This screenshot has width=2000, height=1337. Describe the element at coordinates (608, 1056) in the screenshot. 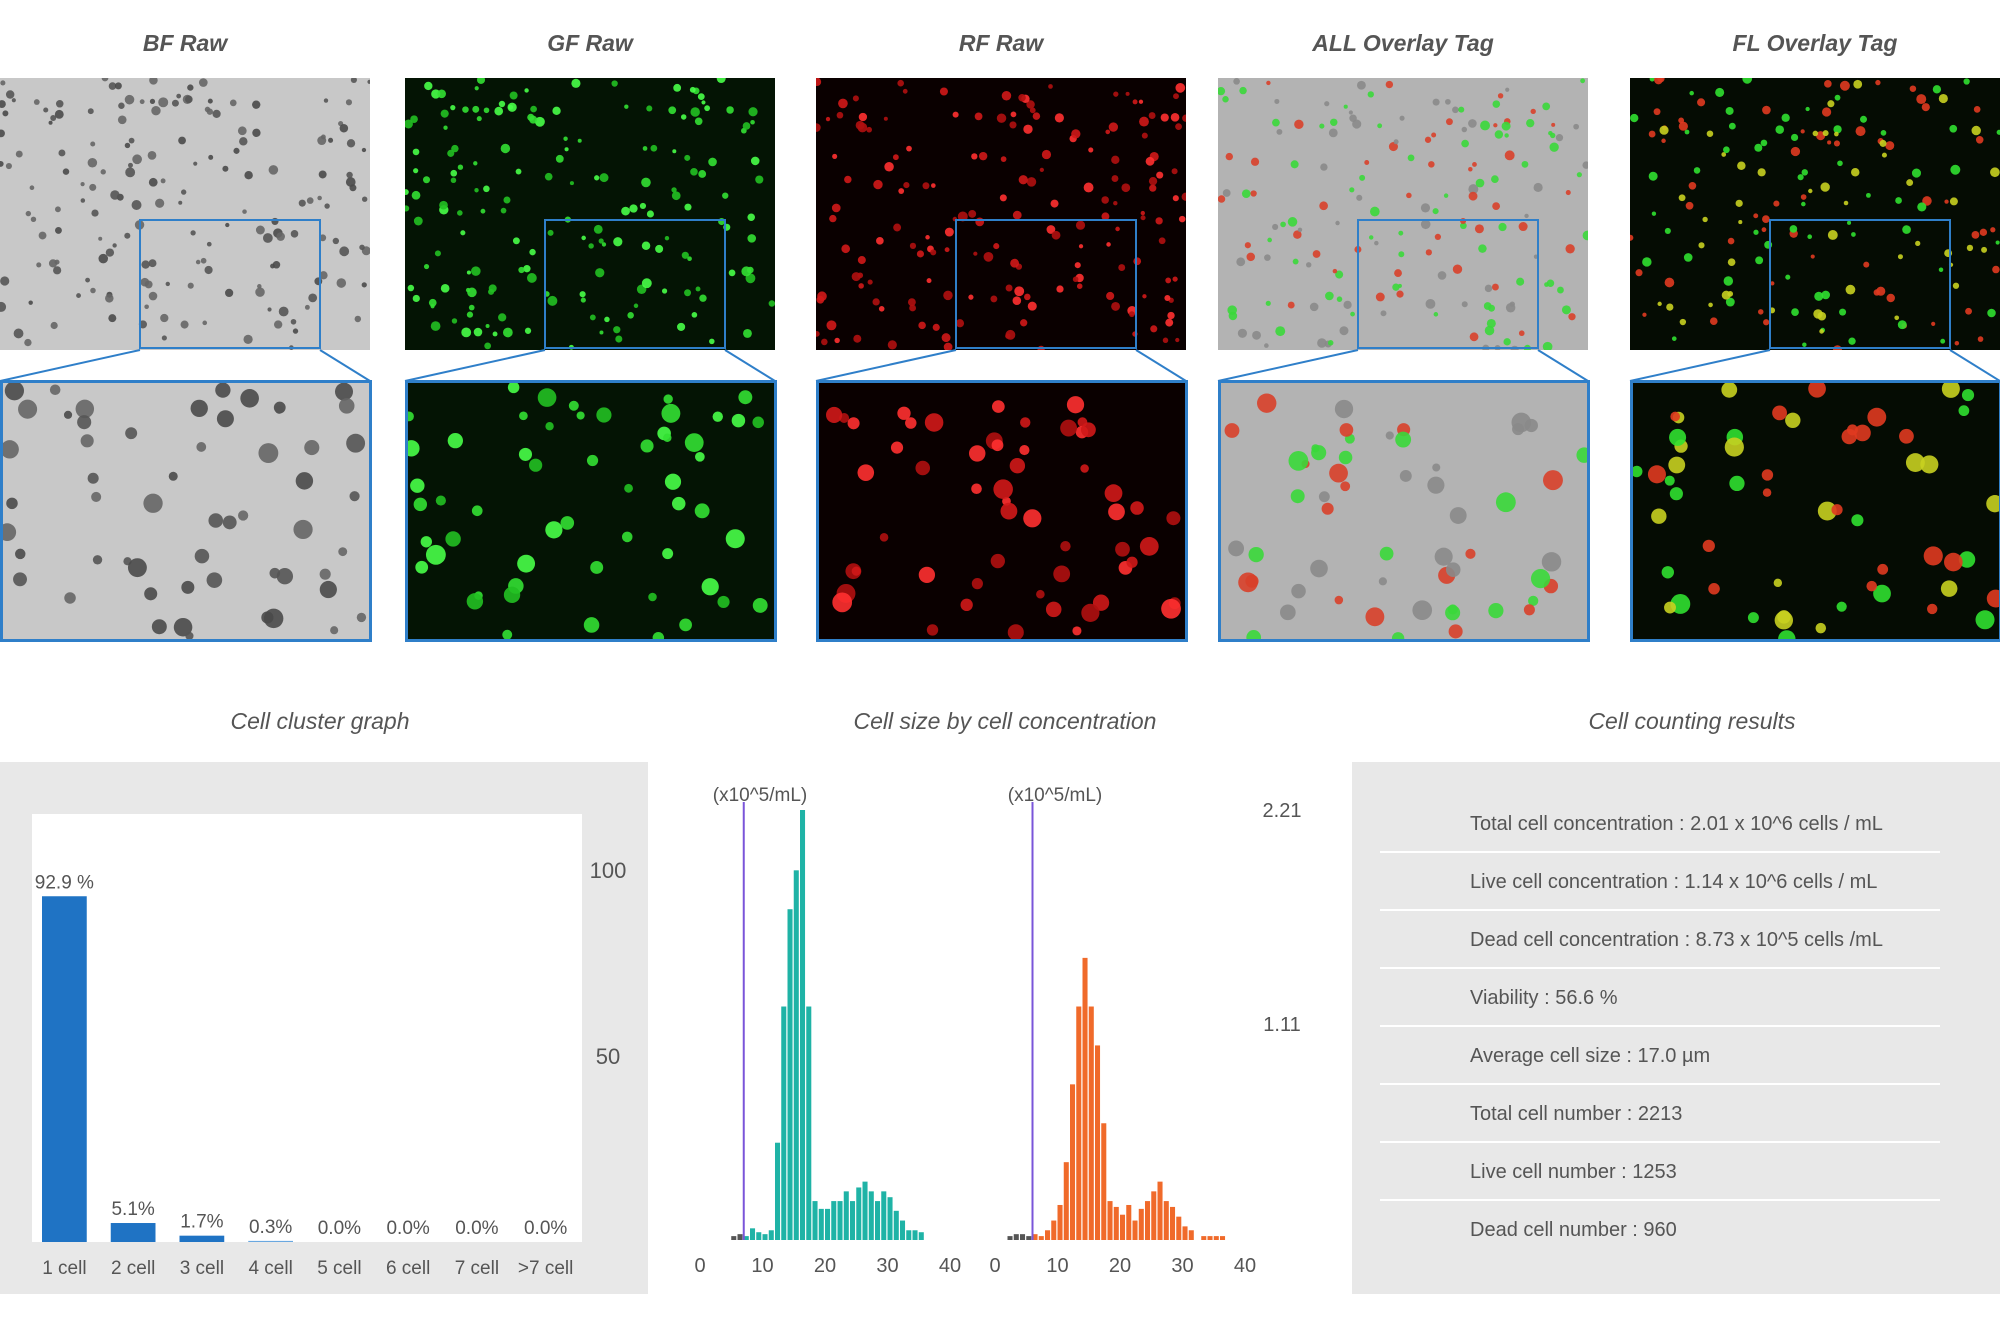

I see `cluster-y-tick: 50` at that location.